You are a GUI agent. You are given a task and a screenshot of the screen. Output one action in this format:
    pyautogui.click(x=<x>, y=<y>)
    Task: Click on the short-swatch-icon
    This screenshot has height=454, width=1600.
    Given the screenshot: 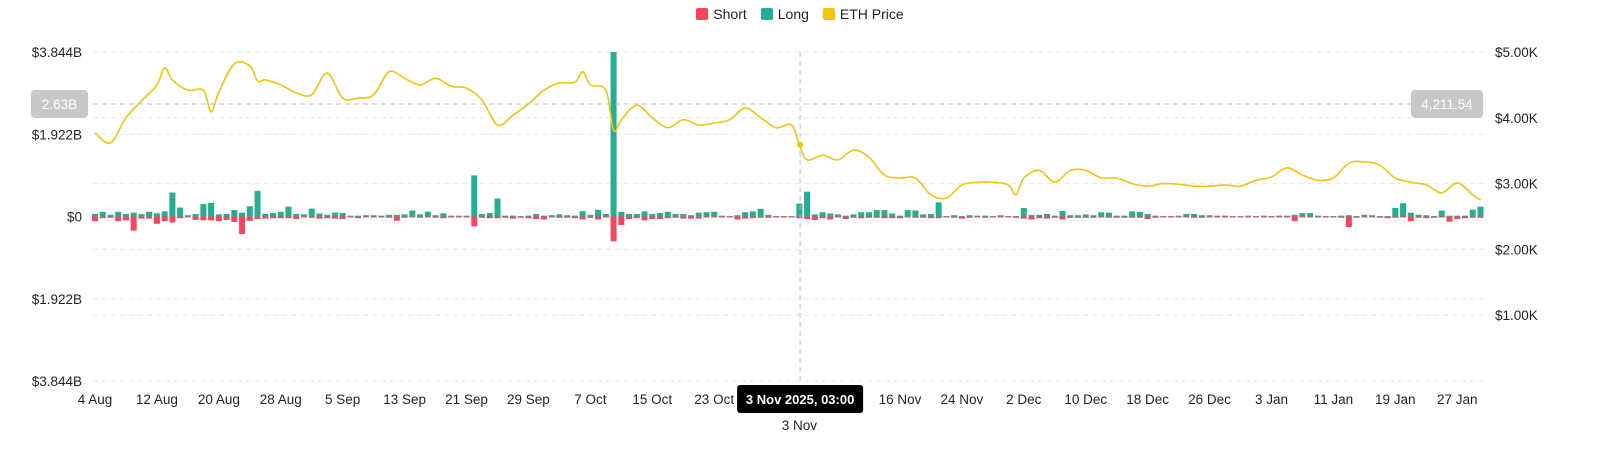 What is the action you would take?
    pyautogui.click(x=702, y=14)
    